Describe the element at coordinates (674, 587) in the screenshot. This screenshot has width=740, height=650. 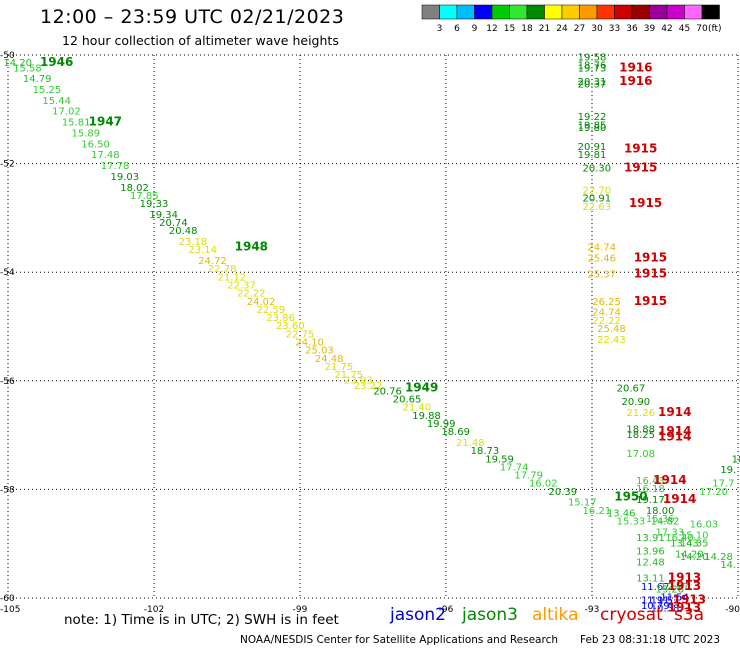
I see `wave-height-label: 12.97` at that location.